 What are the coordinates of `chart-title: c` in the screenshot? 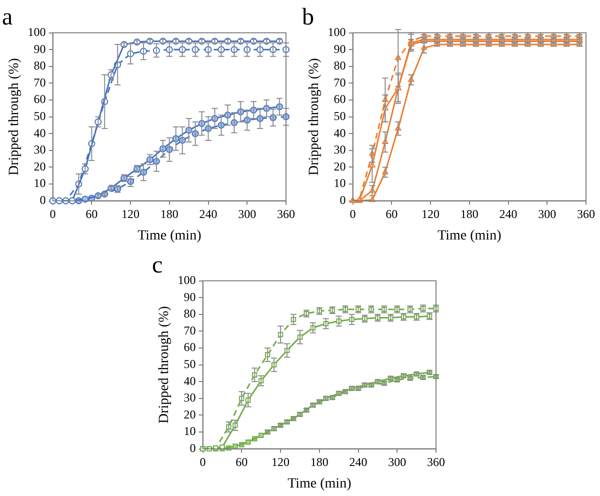 It's located at (157, 265).